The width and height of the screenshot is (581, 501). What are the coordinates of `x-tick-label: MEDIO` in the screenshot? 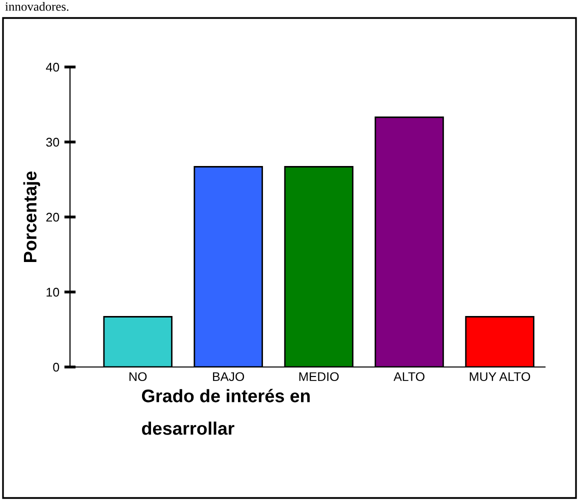 It's located at (319, 377).